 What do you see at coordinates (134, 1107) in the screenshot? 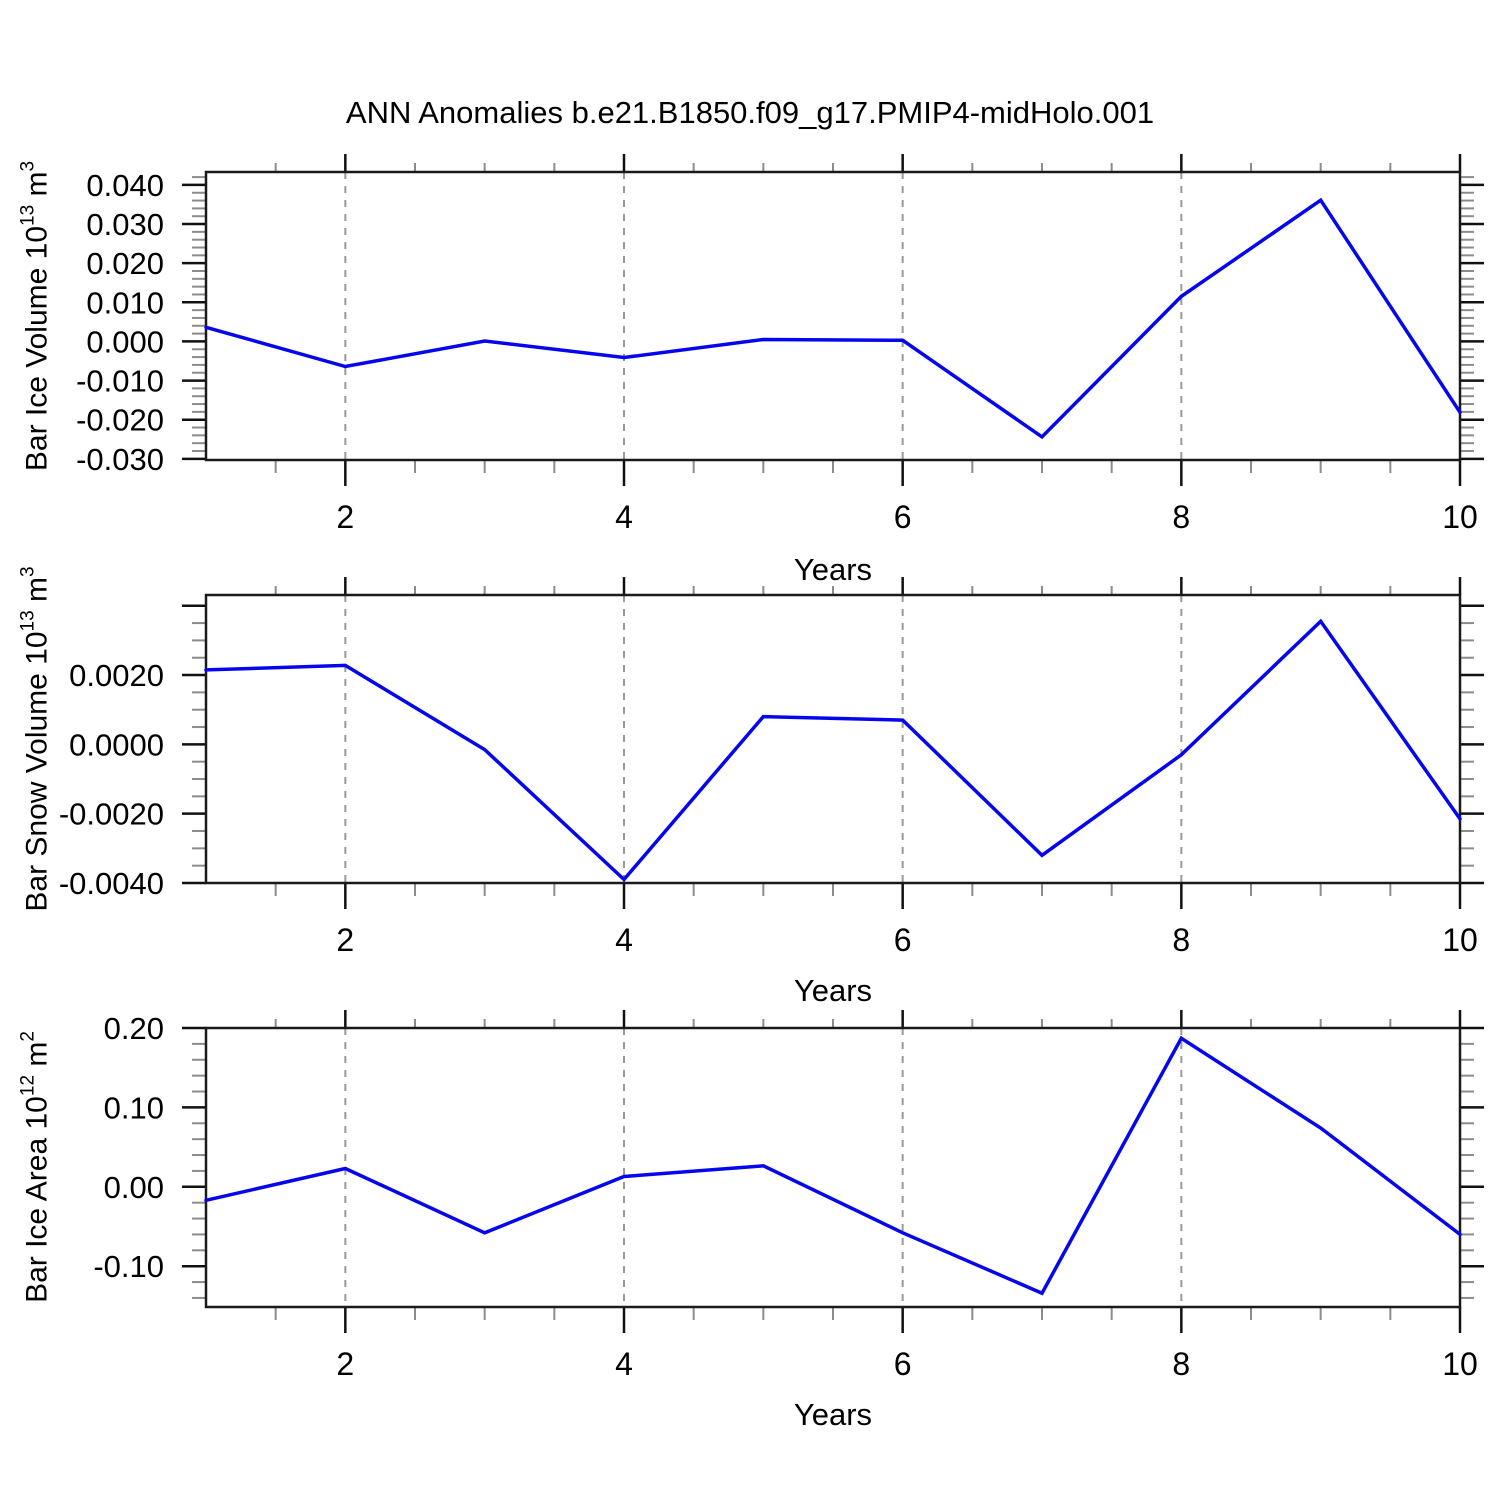
I see `y-tick-label: 0.10` at bounding box center [134, 1107].